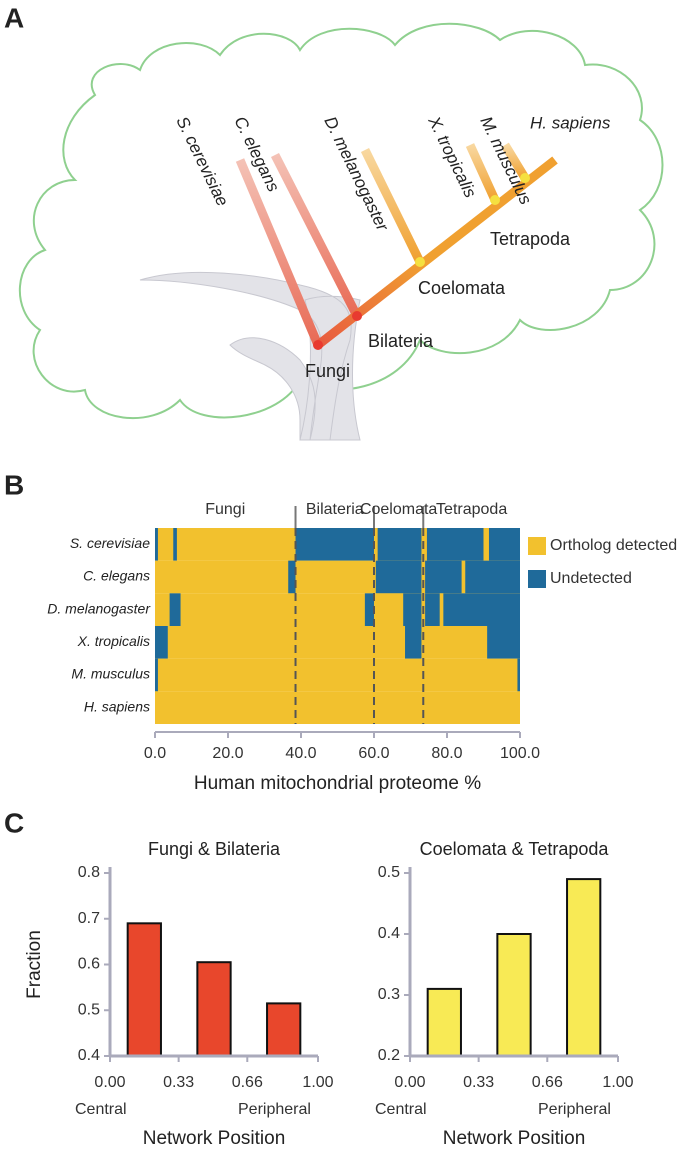  Describe the element at coordinates (591, 578) in the screenshot. I see `legend-label: Undetected` at that location.